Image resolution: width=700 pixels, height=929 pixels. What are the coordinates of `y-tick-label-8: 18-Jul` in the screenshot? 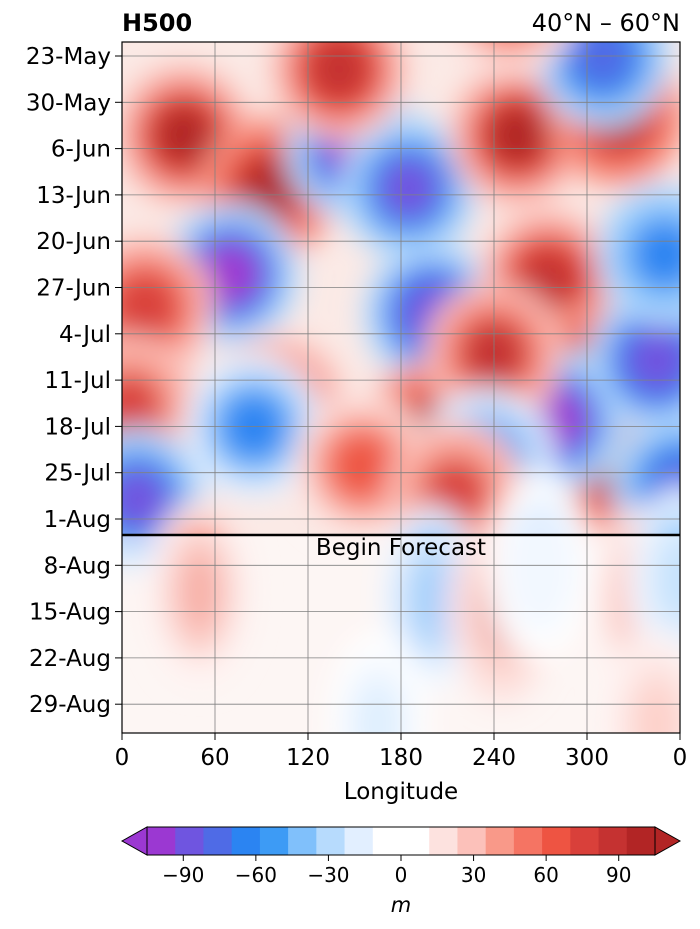 It's located at (77, 427).